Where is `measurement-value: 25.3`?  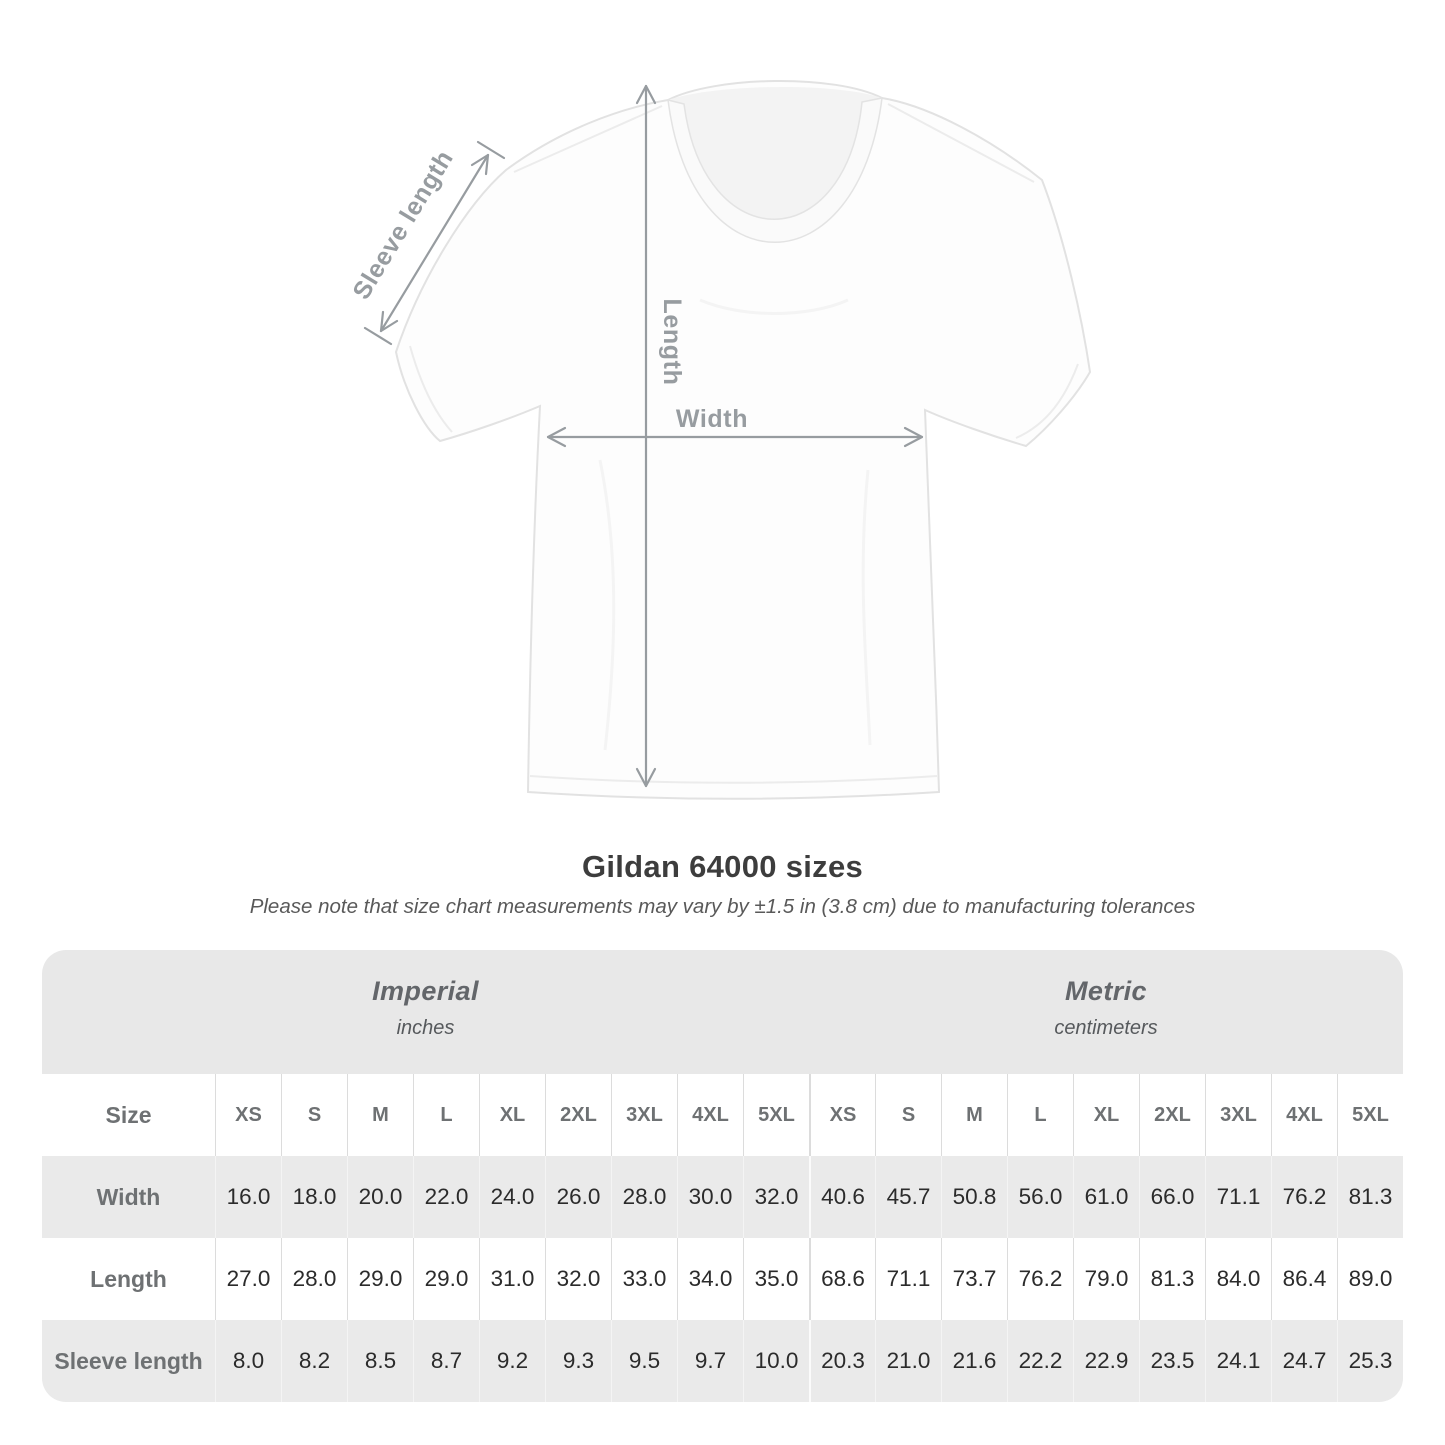 measurement-value: 25.3 is located at coordinates (1370, 1361).